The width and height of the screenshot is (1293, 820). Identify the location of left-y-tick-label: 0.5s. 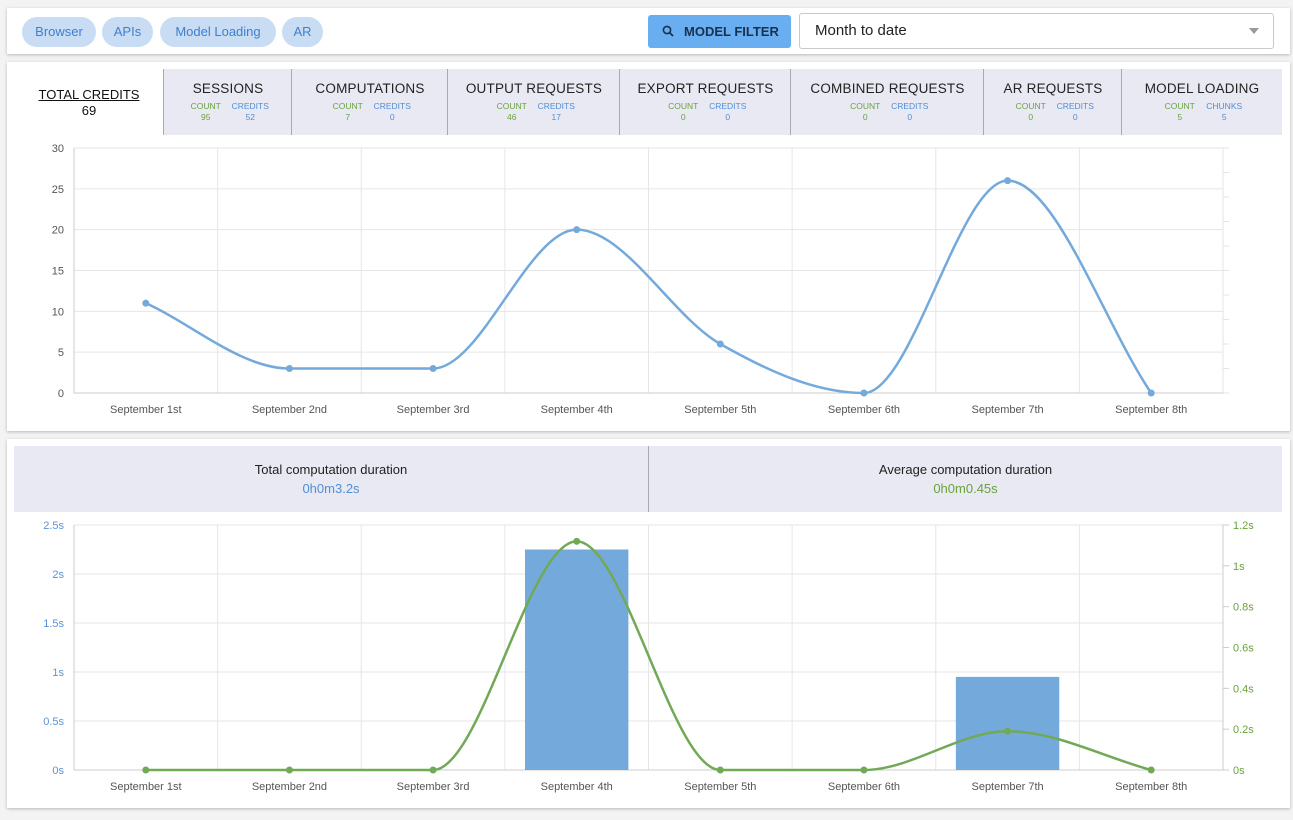
(53, 722).